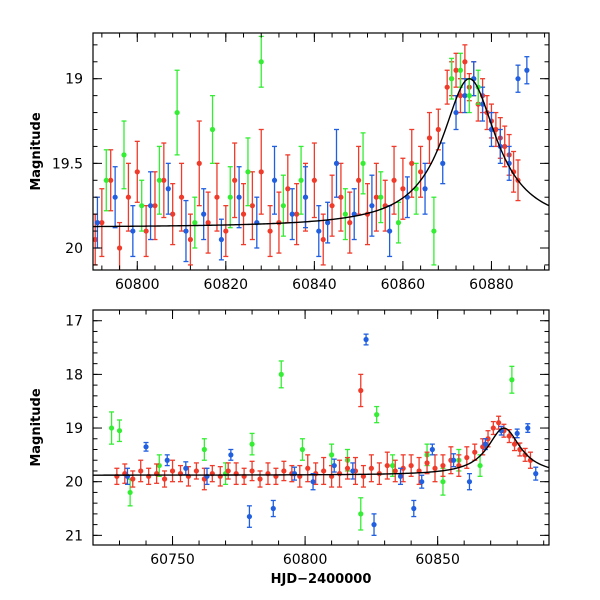 This screenshot has width=600, height=600. I want to click on top-y-axis-label: Magnitude, so click(36, 151).